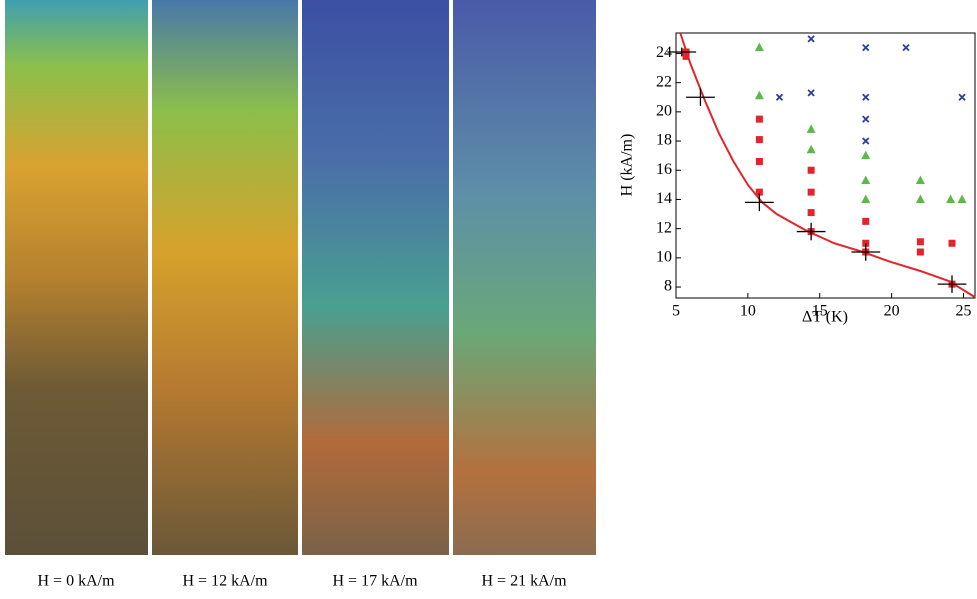 This screenshot has width=977, height=599. I want to click on fit-curve, so click(827, 165).